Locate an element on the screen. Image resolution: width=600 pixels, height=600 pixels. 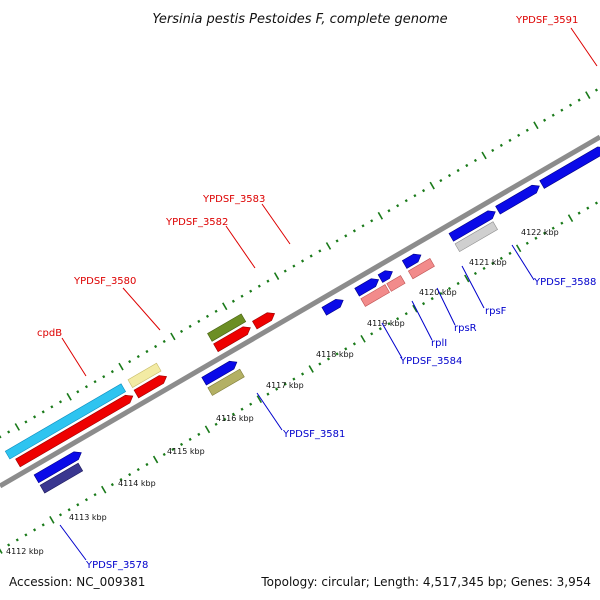
leader-rplI is located at coordinates (422, 320).